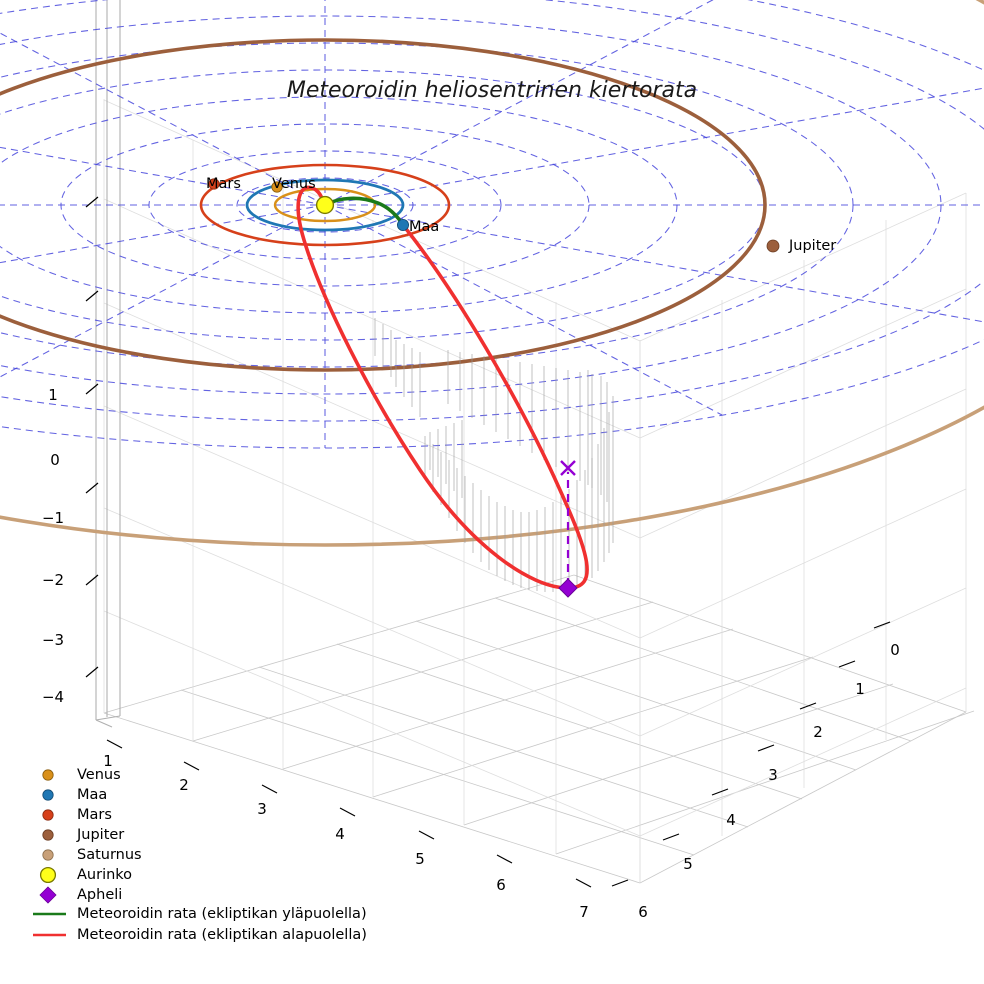 Image resolution: width=984 pixels, height=984 pixels. Describe the element at coordinates (643, 912) in the screenshot. I see `y-tick-label-6: 6` at that location.